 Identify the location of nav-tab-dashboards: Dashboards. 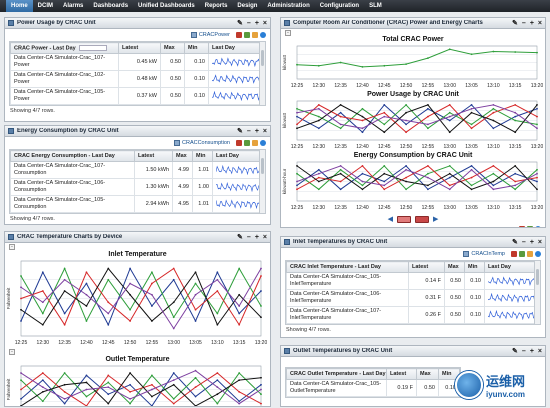
(111, 6).